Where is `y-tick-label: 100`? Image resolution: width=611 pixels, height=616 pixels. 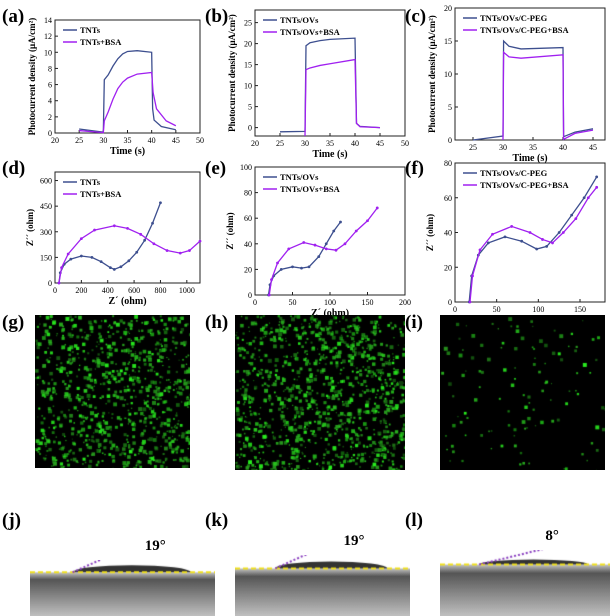 y-tick-label: 100 is located at coordinates (246, 167).